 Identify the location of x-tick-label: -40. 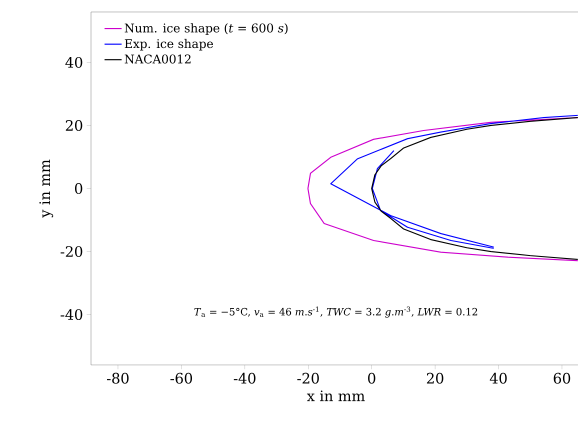
(245, 378).